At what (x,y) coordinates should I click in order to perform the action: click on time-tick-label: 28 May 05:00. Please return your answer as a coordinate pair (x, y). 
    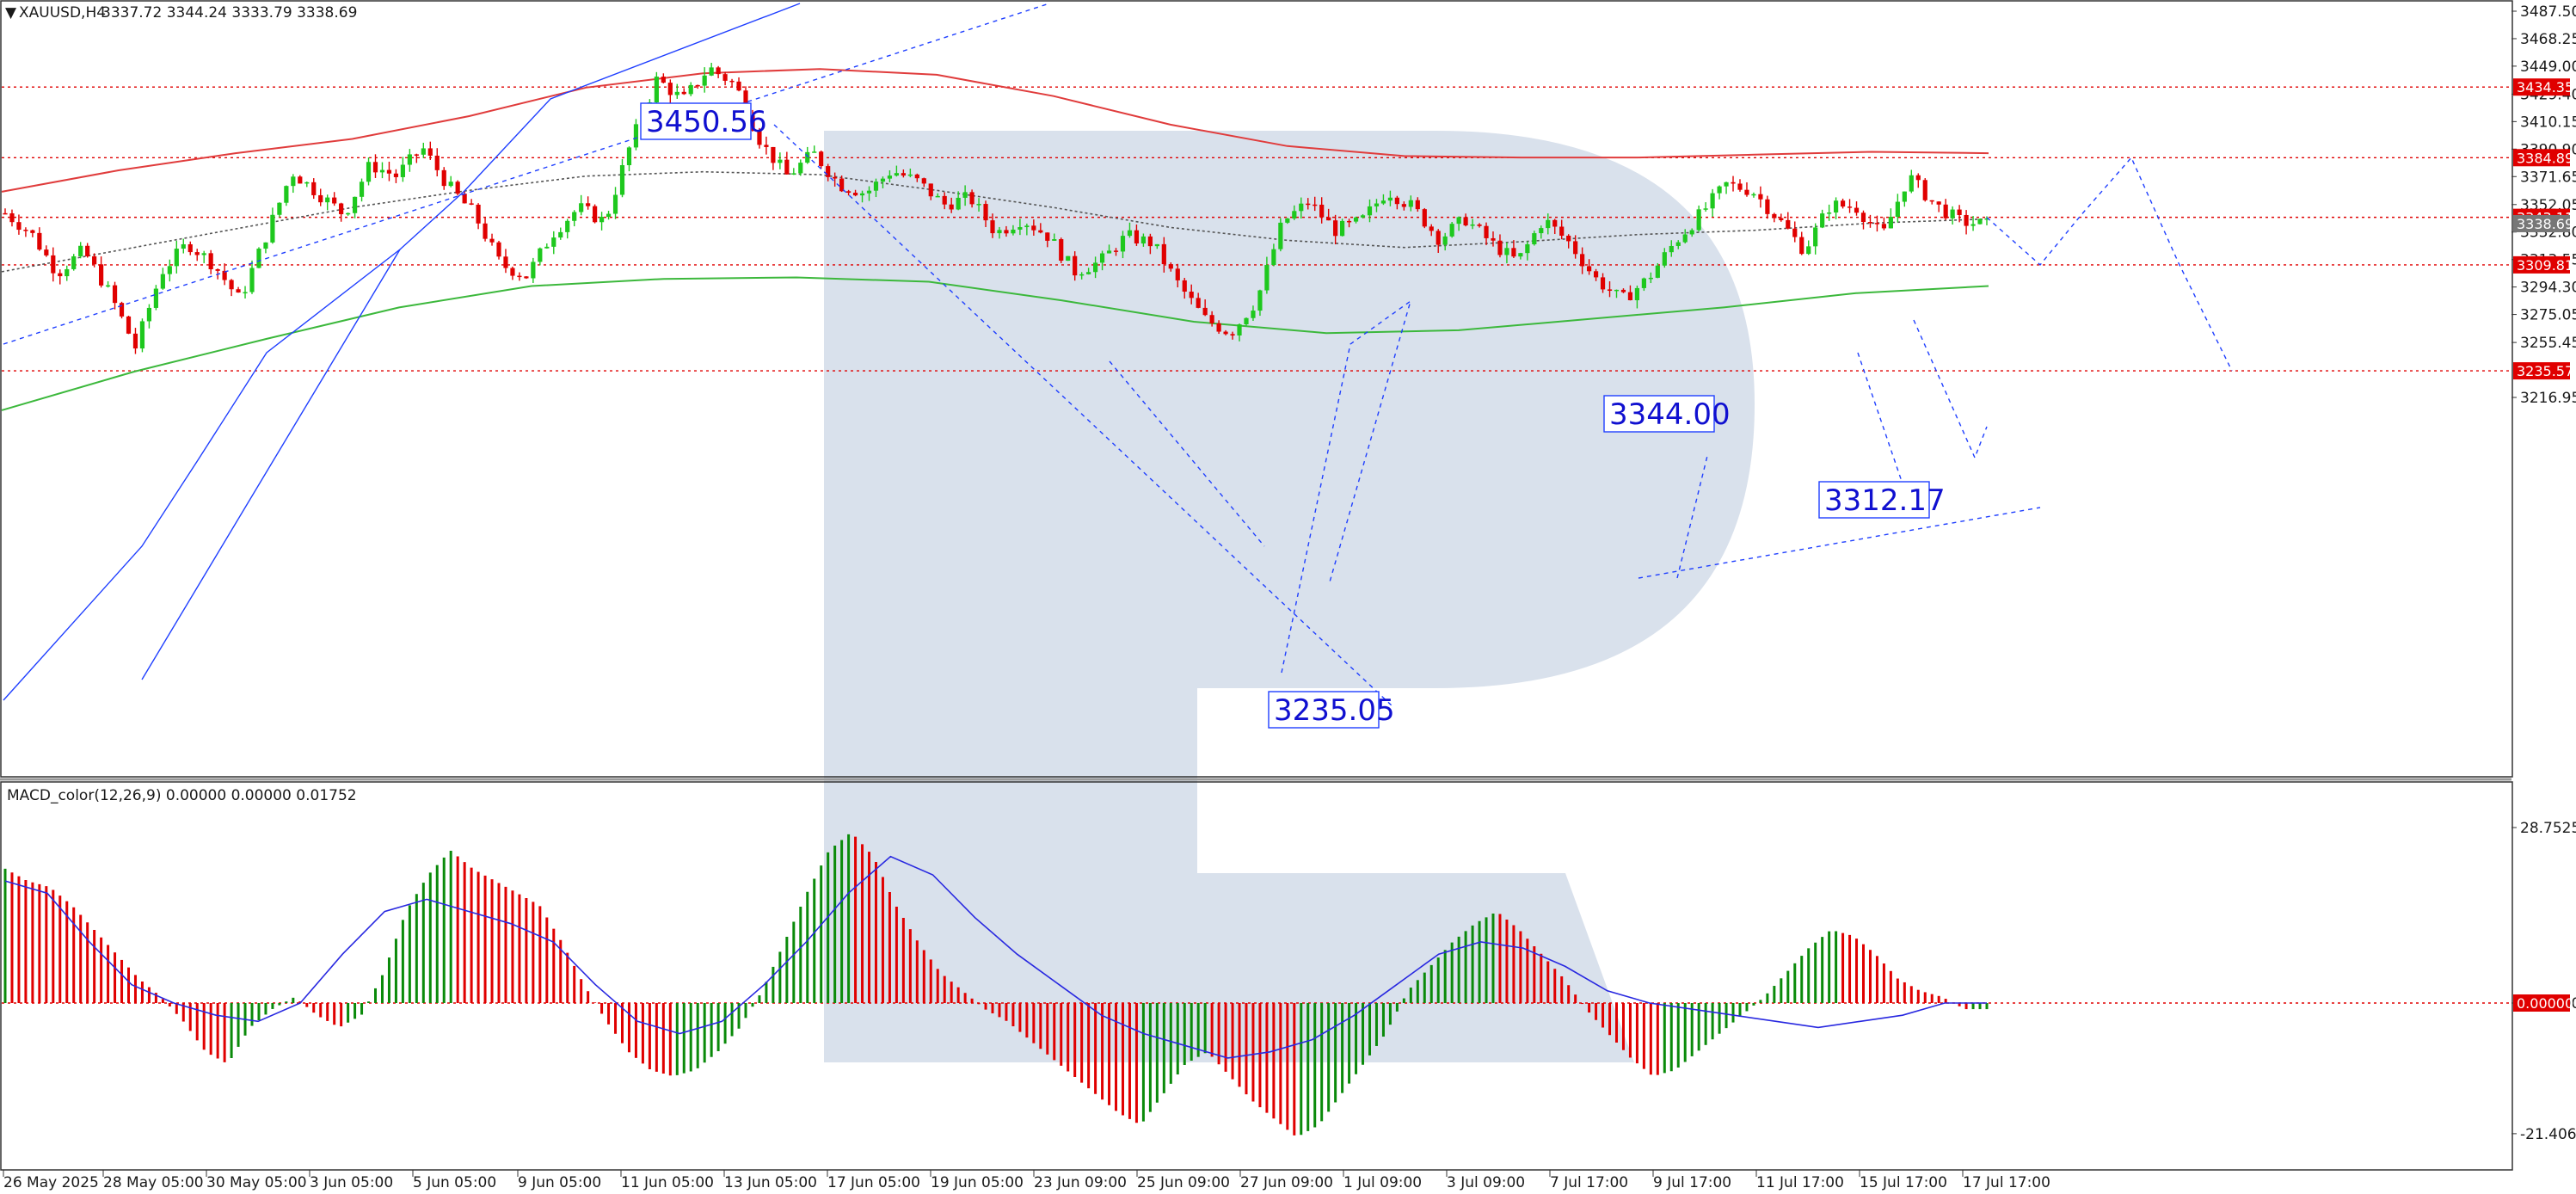
    Looking at the image, I should click on (153, 1182).